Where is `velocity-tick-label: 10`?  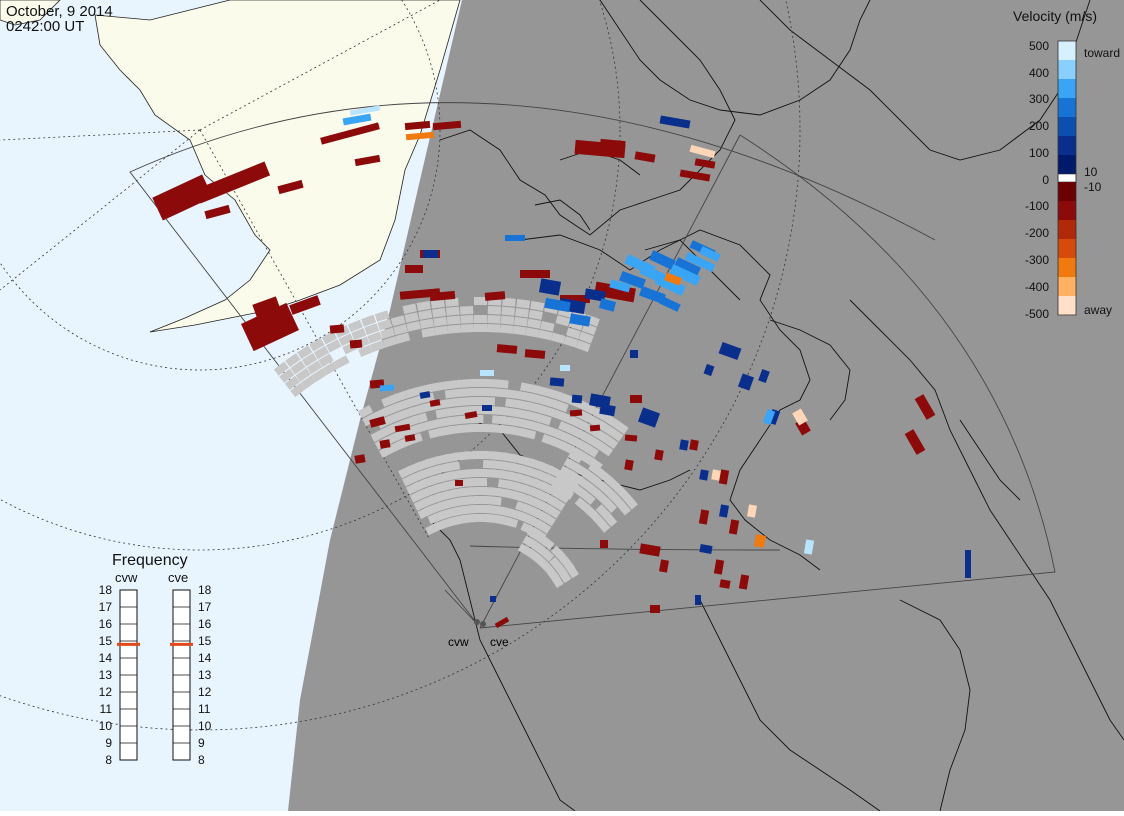
velocity-tick-label: 10 is located at coordinates (1091, 172).